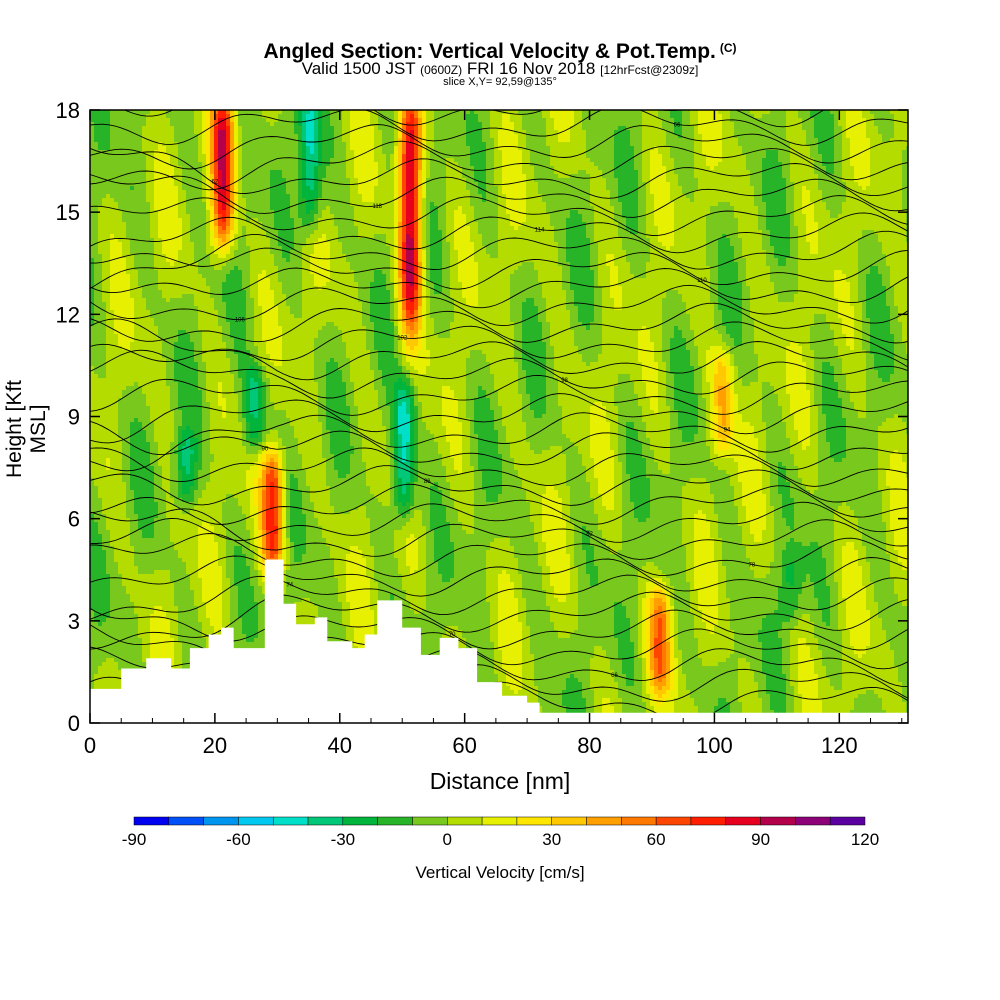  What do you see at coordinates (551, 839) in the screenshot?
I see `colorbar-tick-label: 30` at bounding box center [551, 839].